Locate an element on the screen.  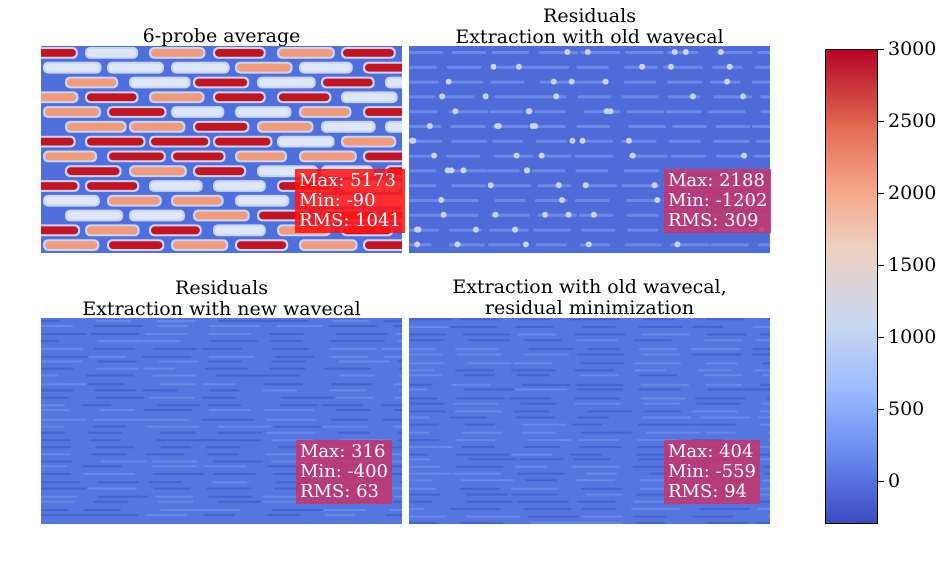
panel1-title: 6-probe average is located at coordinates (221, 36).